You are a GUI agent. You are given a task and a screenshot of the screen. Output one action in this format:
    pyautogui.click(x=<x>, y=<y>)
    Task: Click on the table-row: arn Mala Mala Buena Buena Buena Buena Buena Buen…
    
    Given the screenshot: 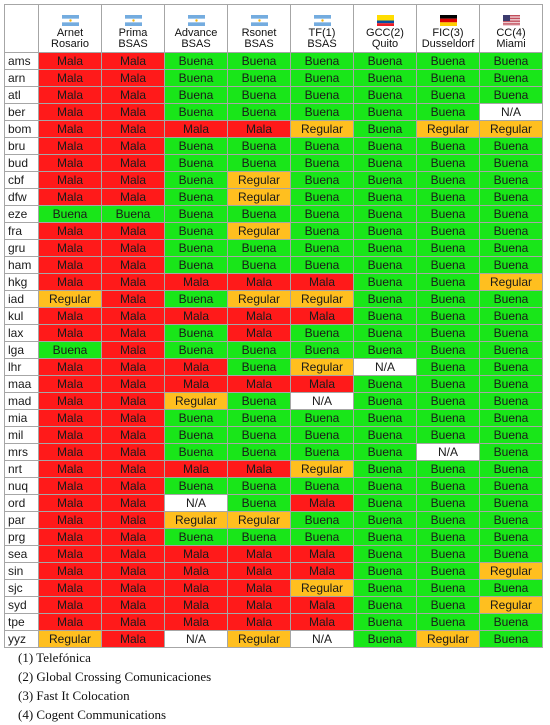 What is the action you would take?
    pyautogui.click(x=273, y=78)
    